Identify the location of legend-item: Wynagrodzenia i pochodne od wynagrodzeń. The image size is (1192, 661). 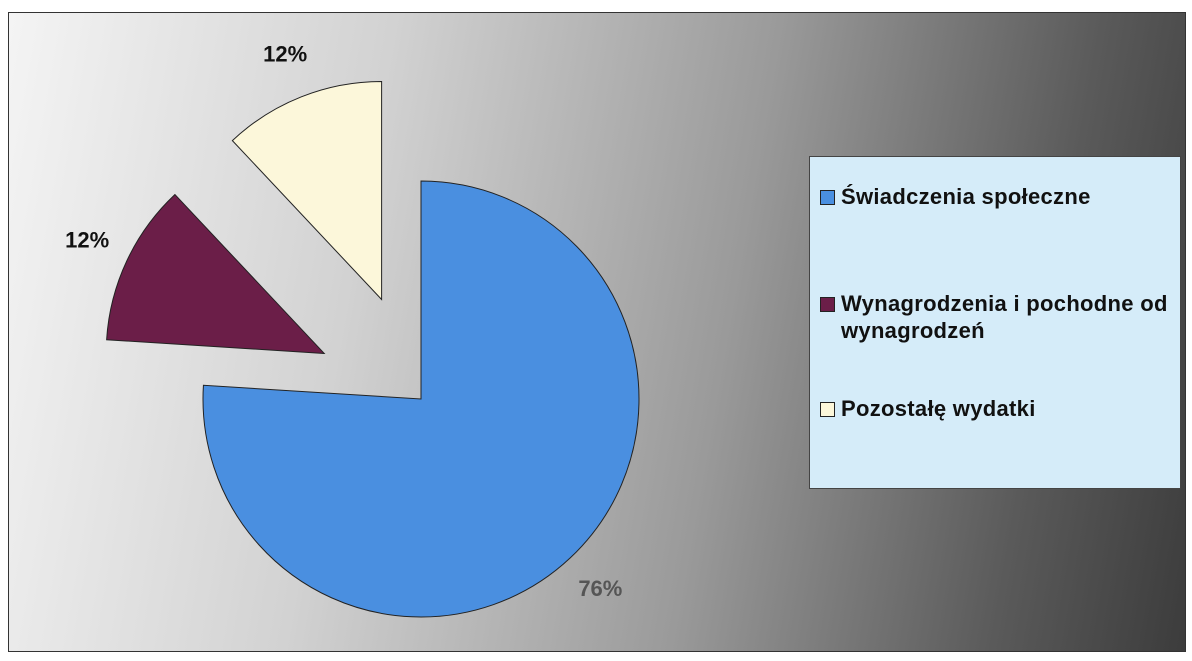
(1001, 317).